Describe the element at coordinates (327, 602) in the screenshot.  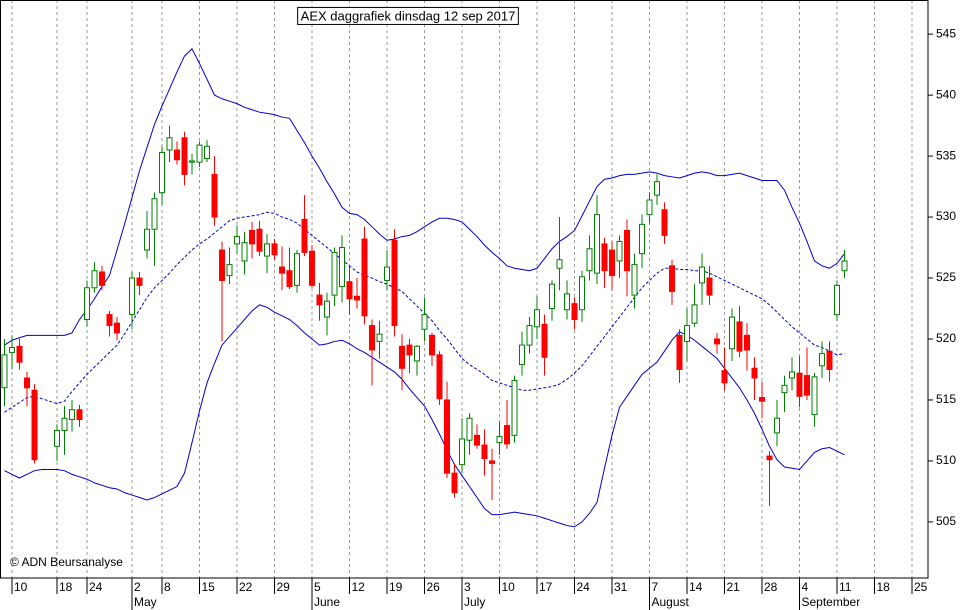
I see `month-label: June` at that location.